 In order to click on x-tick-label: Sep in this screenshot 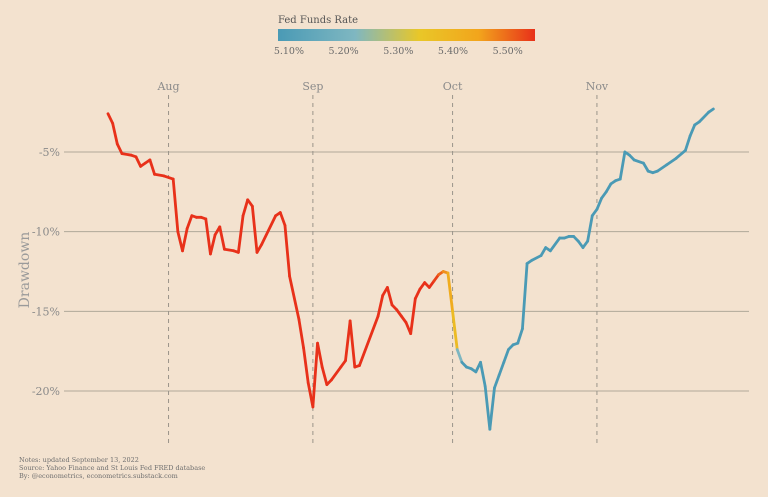, I will do `click(312, 86)`.